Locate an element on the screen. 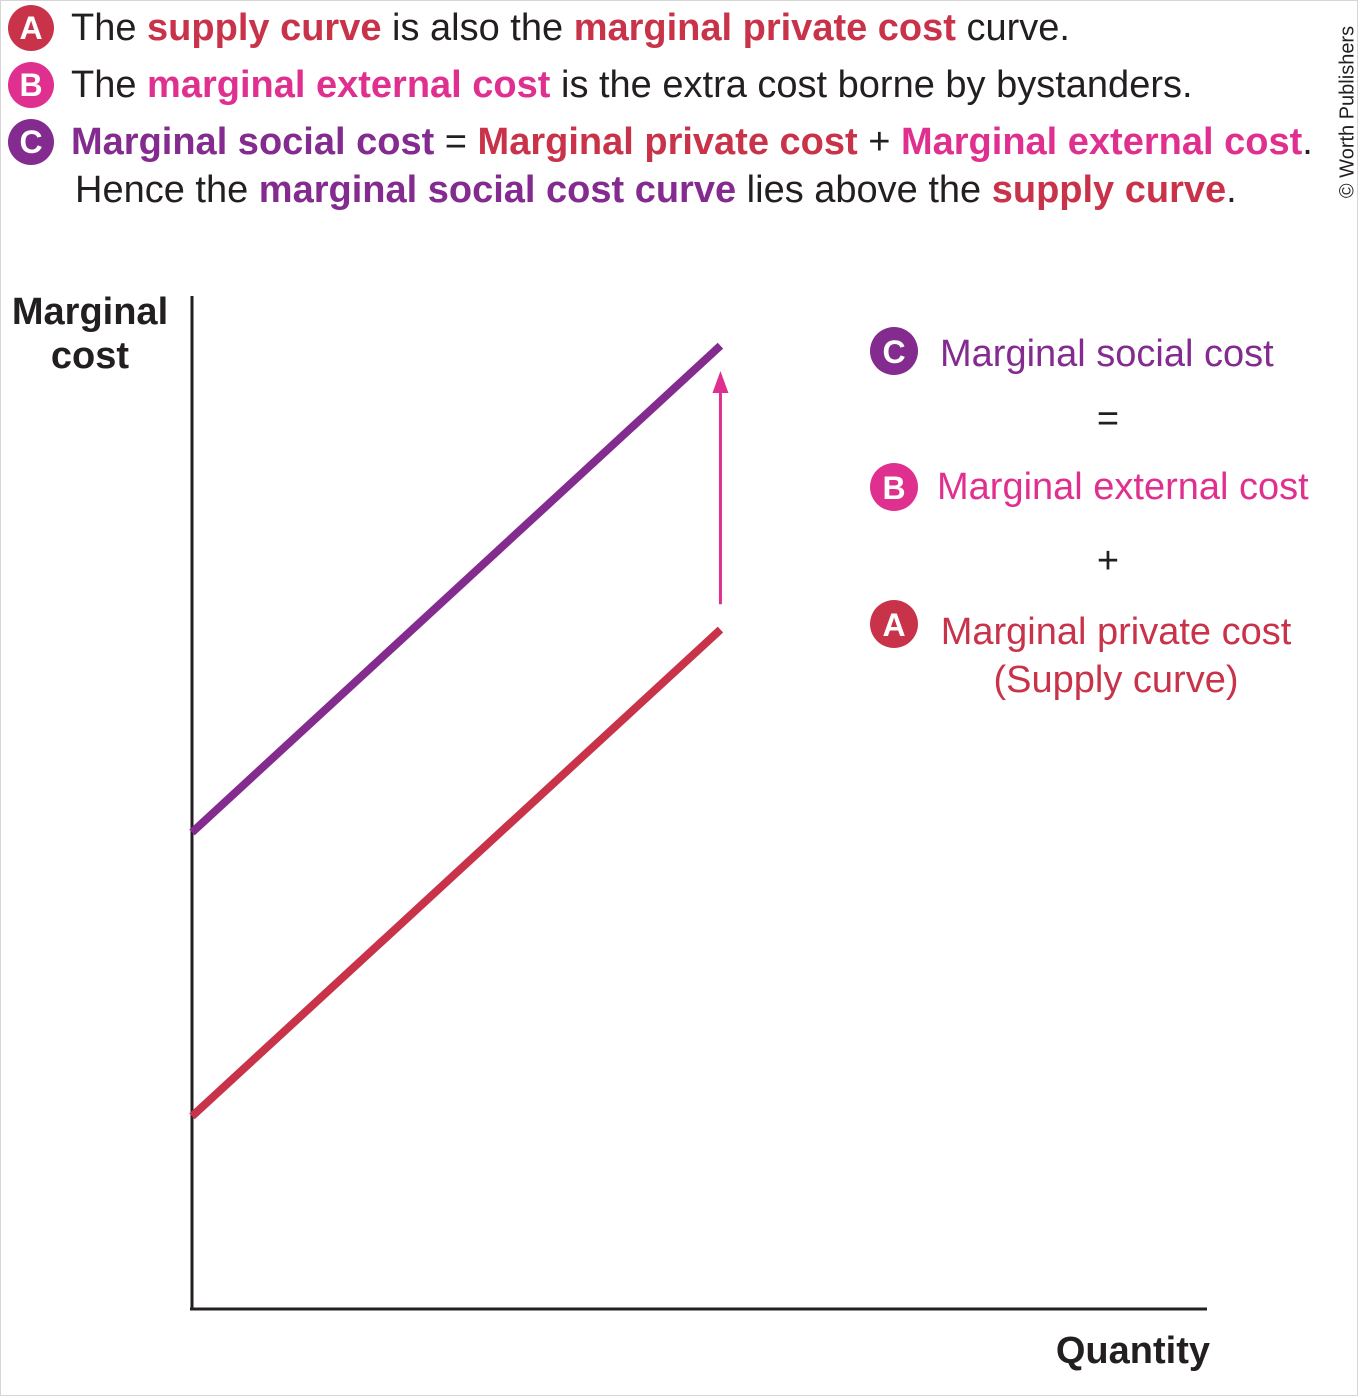 This screenshot has height=1398, width=1360. note-text-segment: = is located at coordinates (456, 141).